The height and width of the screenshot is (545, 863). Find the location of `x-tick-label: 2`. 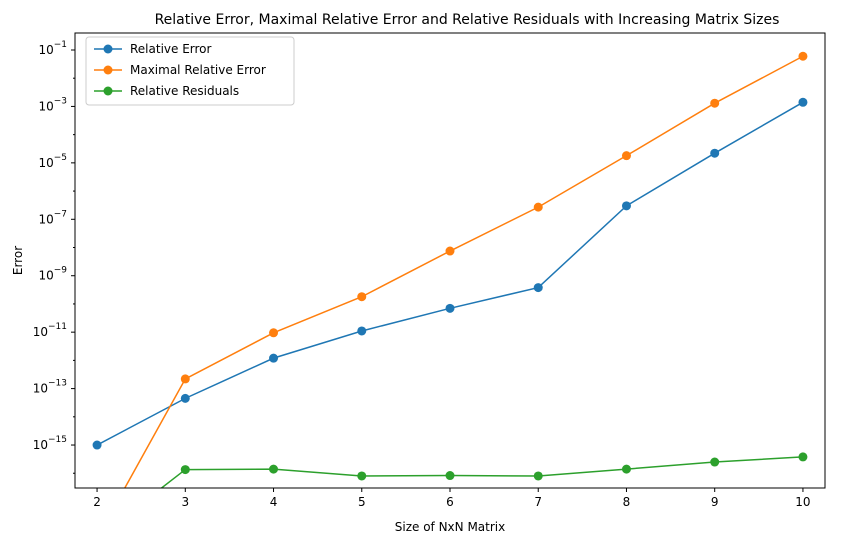

x-tick-label: 2 is located at coordinates (97, 502).